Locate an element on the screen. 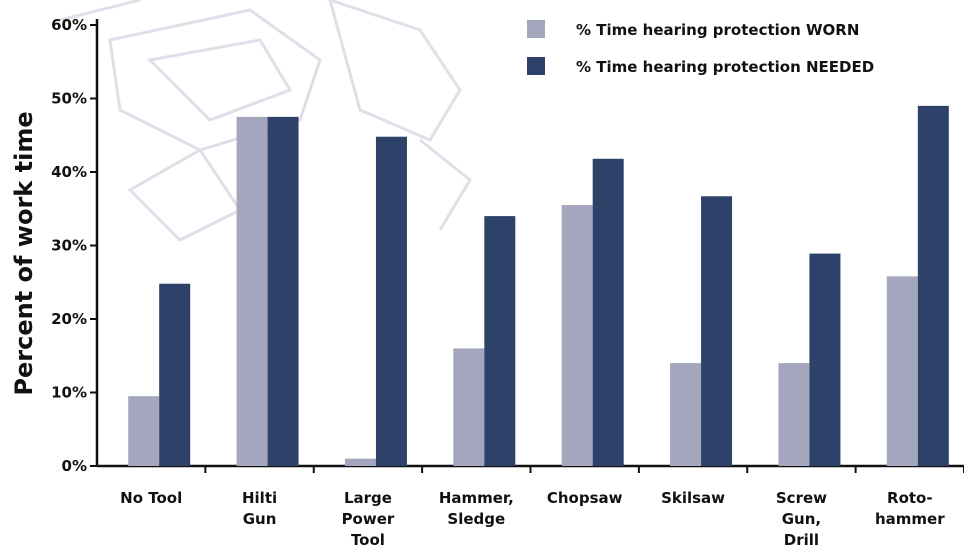  x-category-label: Drill is located at coordinates (801, 540).